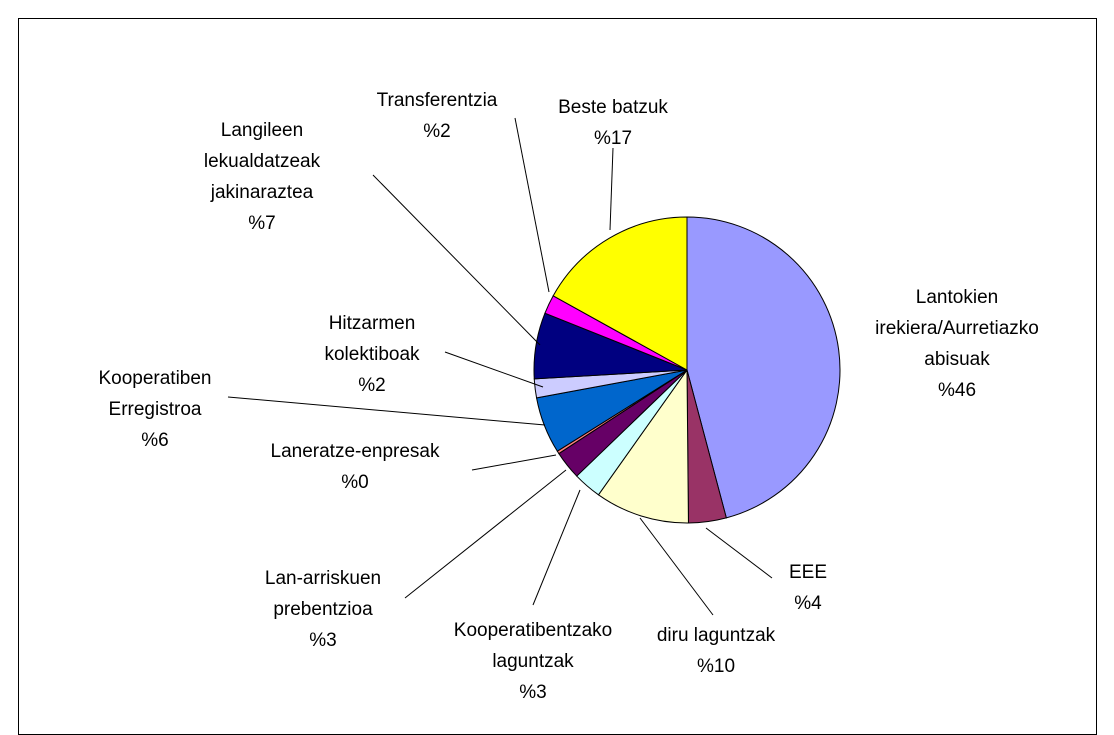  What do you see at coordinates (716, 635) in the screenshot?
I see `slice-name: diru laguntzak` at bounding box center [716, 635].